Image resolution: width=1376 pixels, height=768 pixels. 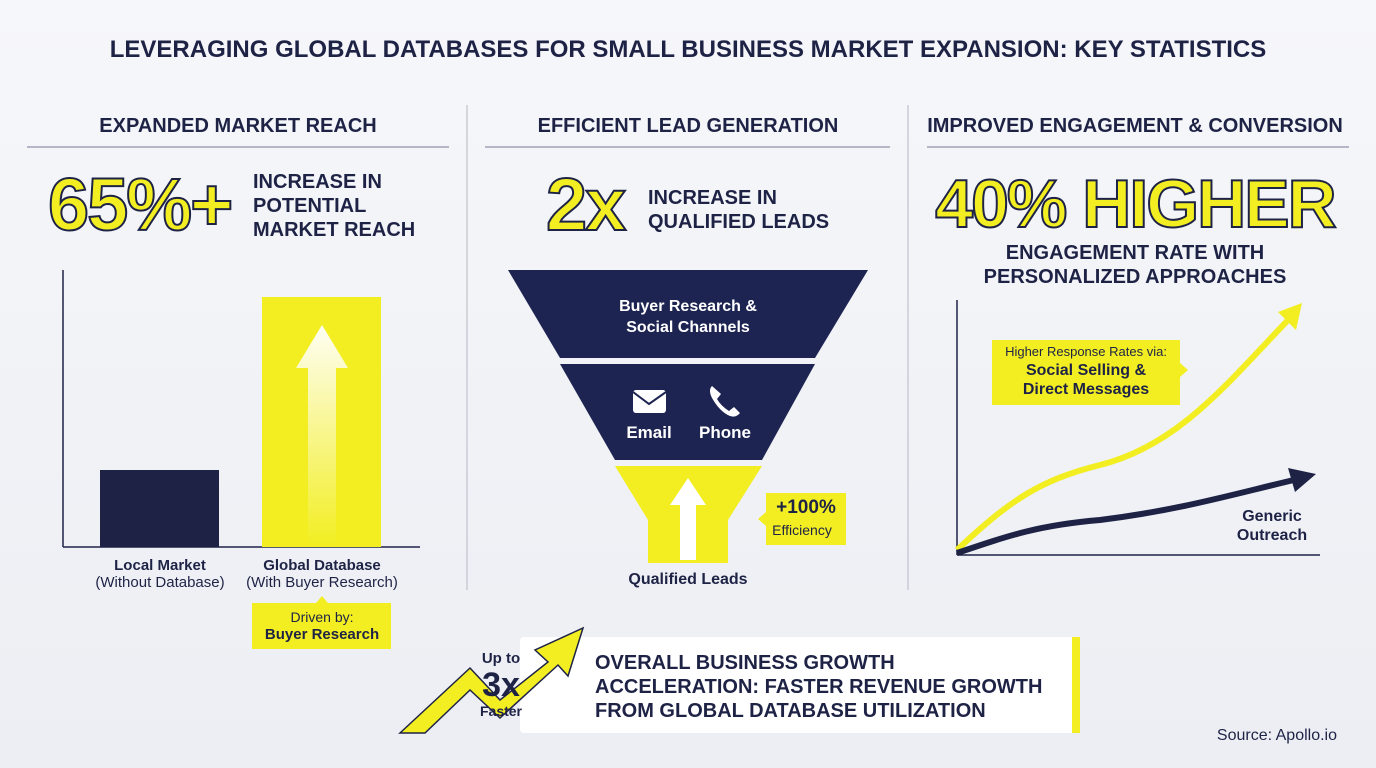 I want to click on callout-text: Buyer Research, so click(x=322, y=634).